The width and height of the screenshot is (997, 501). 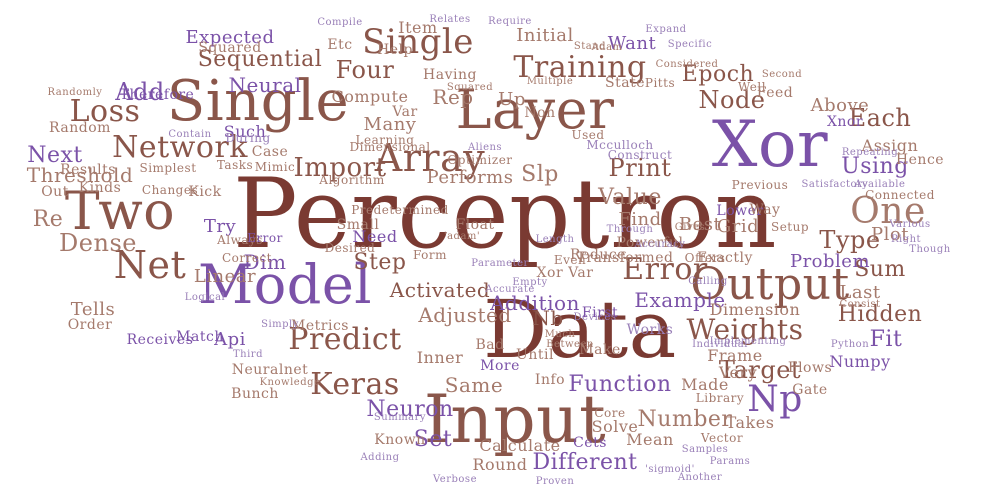 What do you see at coordinates (80, 175) in the screenshot?
I see `word: Threshold` at bounding box center [80, 175].